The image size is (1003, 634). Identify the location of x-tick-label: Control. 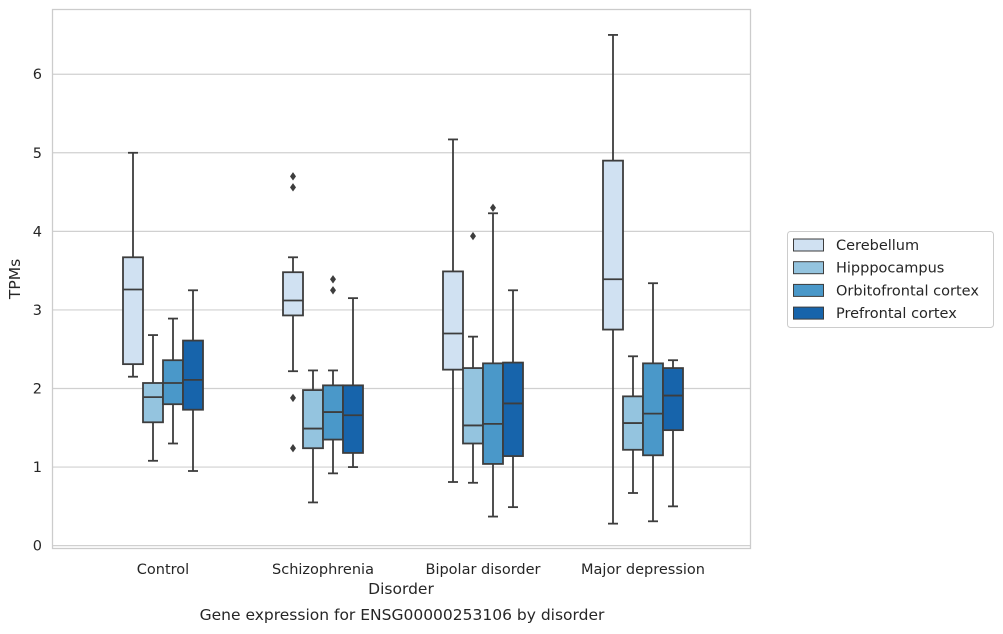
(163, 570).